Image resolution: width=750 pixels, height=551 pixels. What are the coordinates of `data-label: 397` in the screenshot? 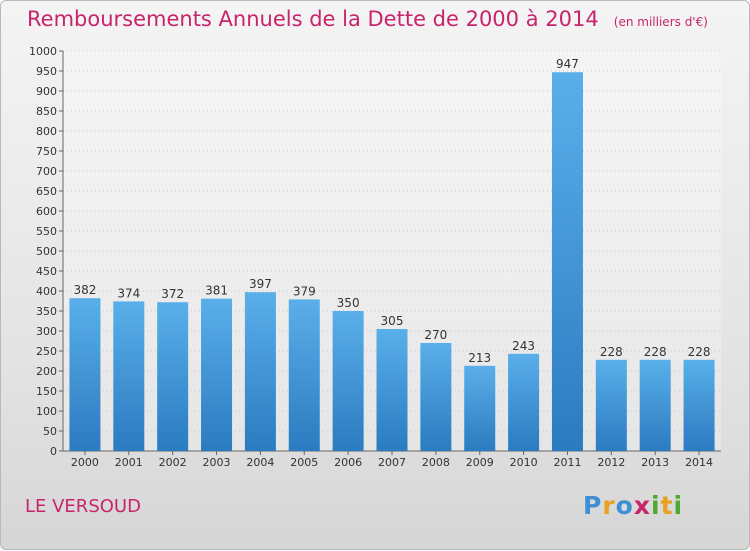 It's located at (260, 284).